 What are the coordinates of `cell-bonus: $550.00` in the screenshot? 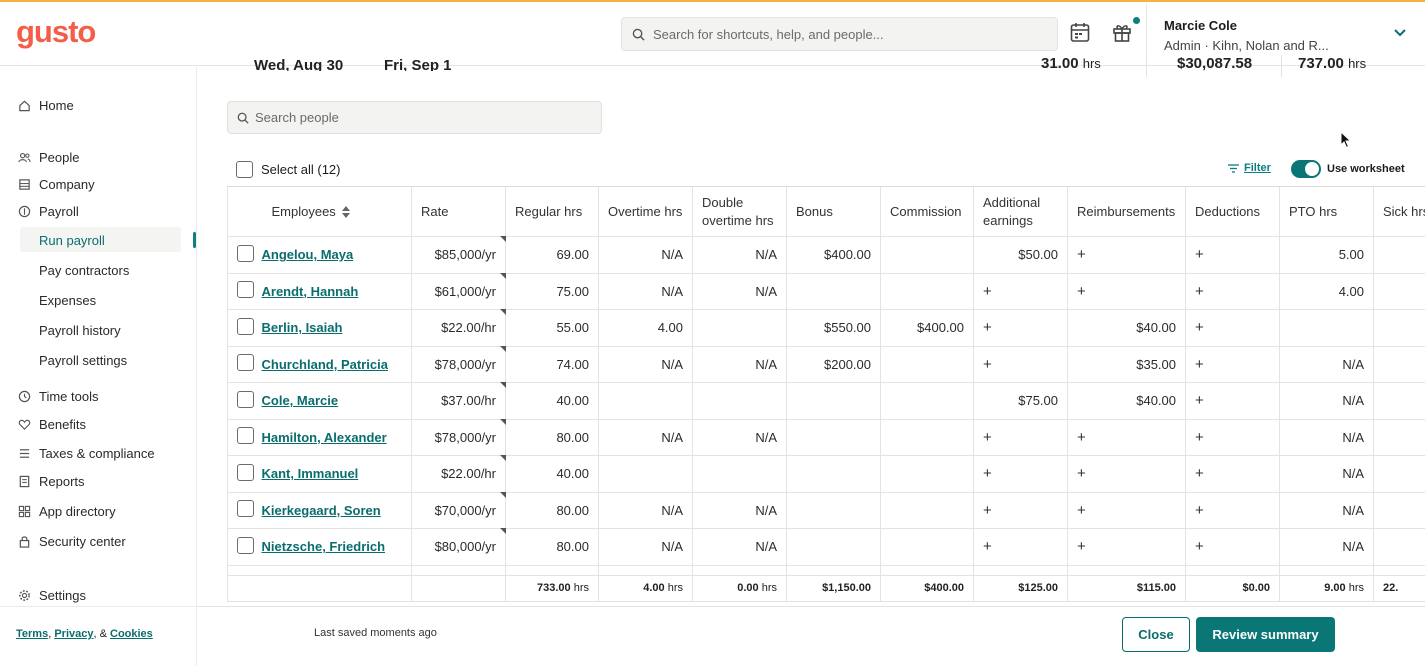 It's located at (833, 328).